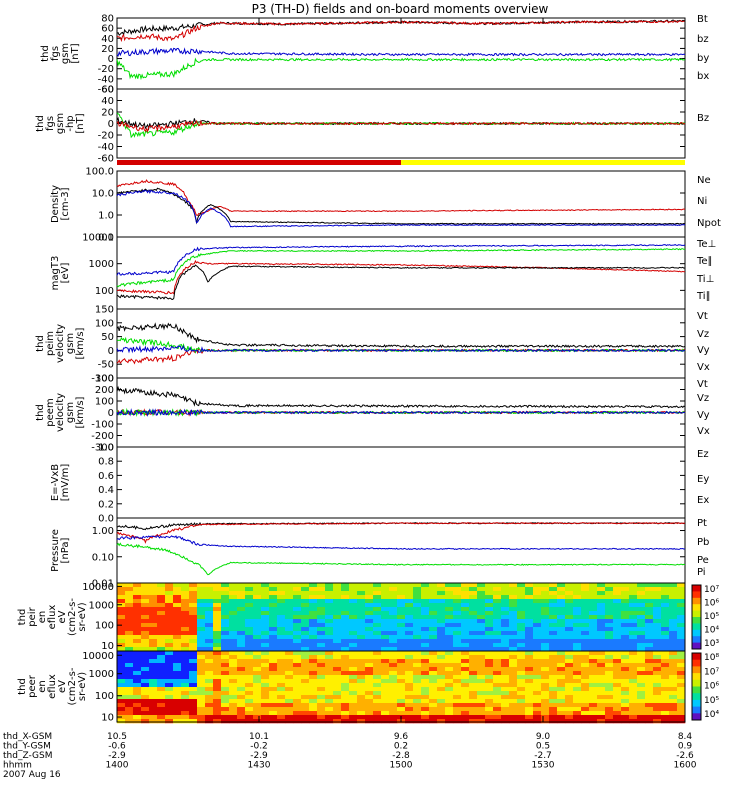 The image size is (750, 800). I want to click on footer-value: -2.7, so click(543, 756).